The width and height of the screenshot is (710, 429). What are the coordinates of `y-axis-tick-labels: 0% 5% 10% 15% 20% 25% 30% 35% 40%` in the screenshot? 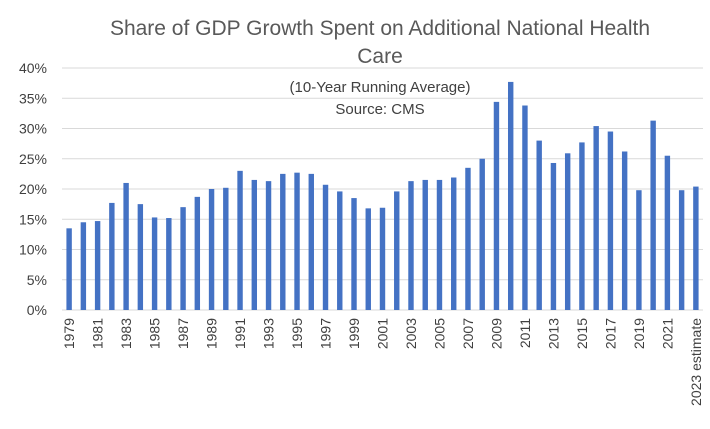 It's located at (33, 189).